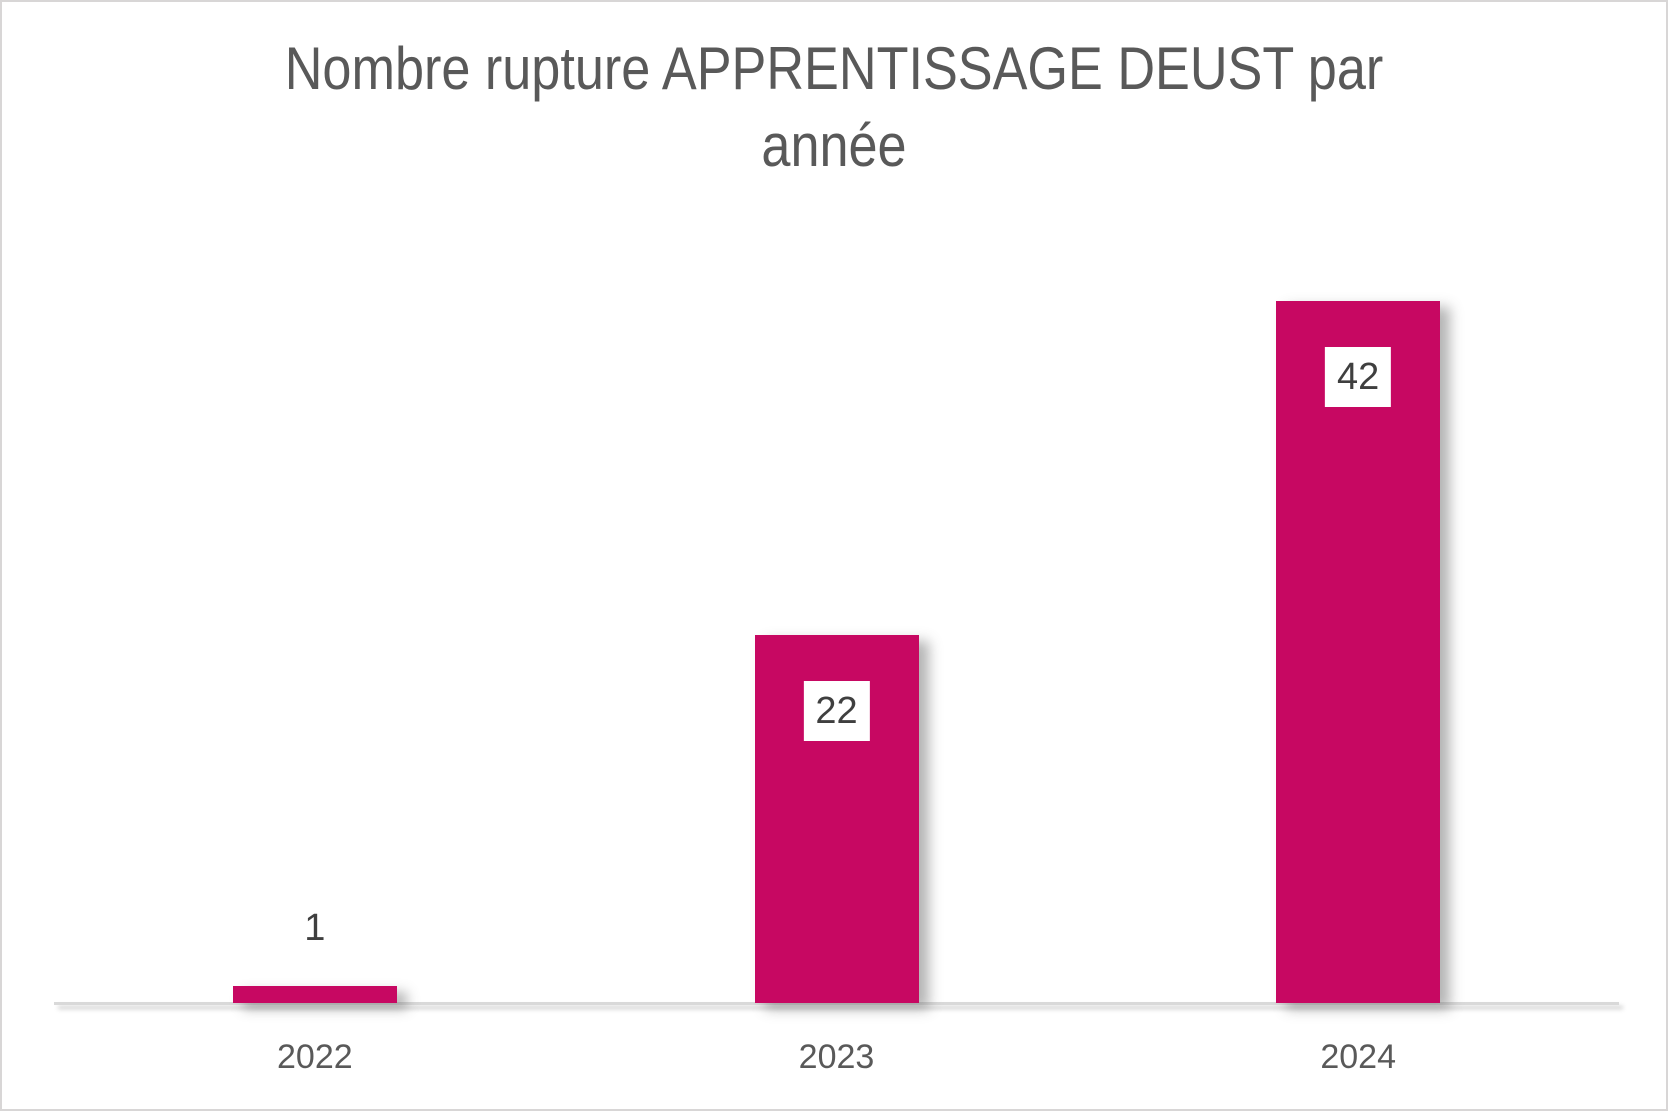 This screenshot has height=1111, width=1668. Describe the element at coordinates (315, 1057) in the screenshot. I see `x-tick-label-2022: 2022` at that location.